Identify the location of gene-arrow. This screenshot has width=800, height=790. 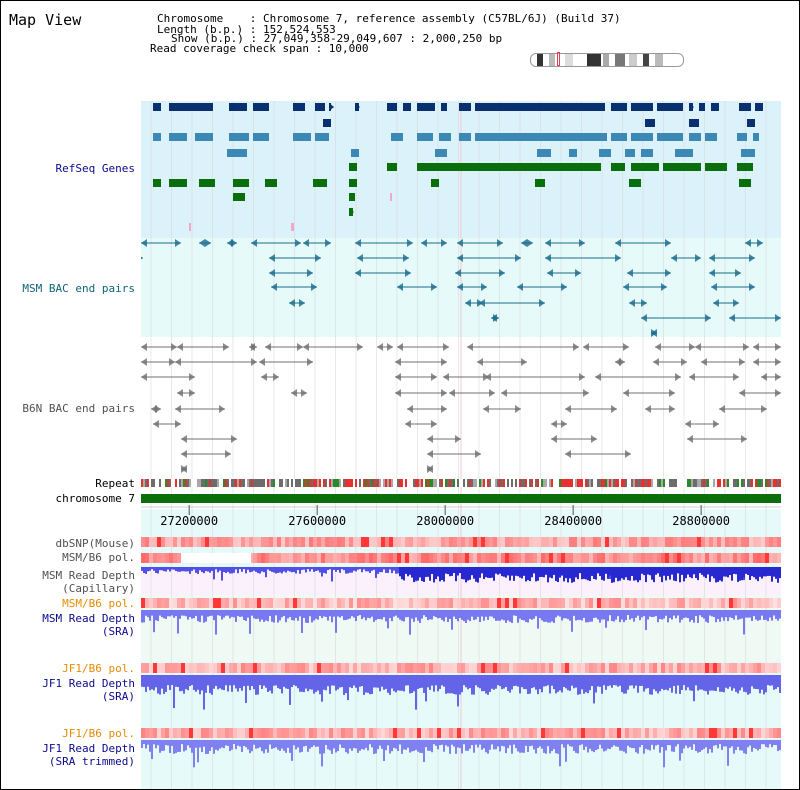
(155, 183).